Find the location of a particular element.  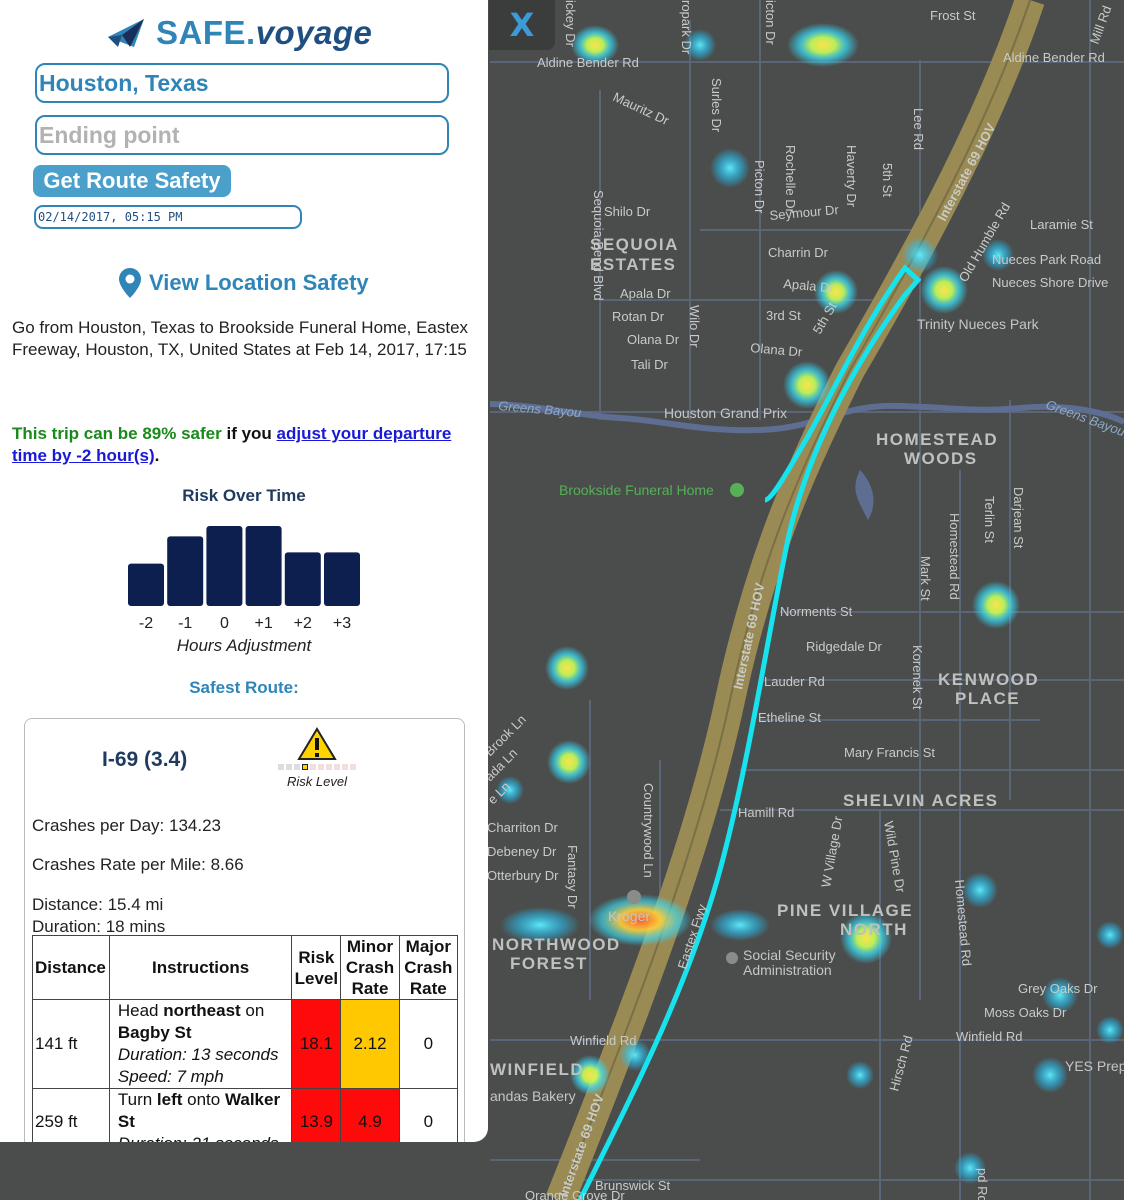

column-header: Minor Crash Rate is located at coordinates (370, 967).